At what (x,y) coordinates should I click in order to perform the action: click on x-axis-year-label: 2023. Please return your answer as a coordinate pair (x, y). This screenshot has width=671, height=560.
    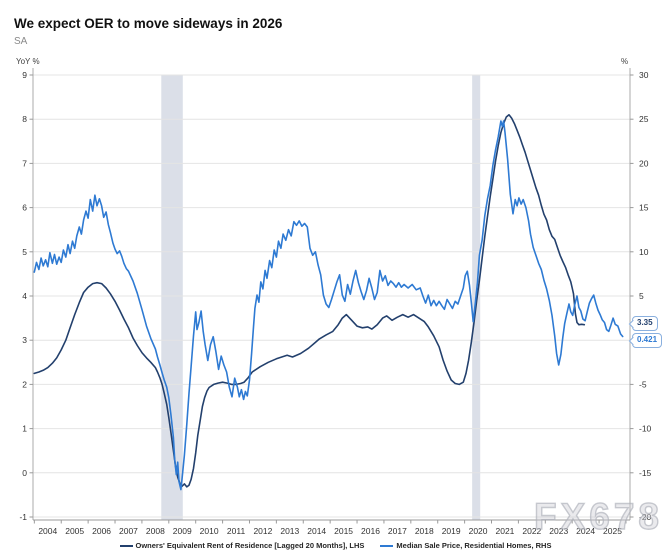
    Looking at the image, I should click on (558, 531).